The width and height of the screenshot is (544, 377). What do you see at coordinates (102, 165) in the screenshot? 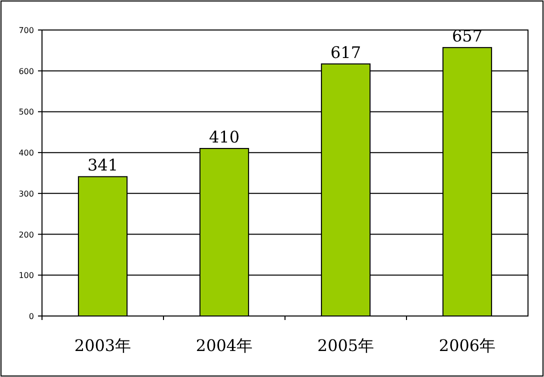
I see `data-label: 341` at bounding box center [102, 165].